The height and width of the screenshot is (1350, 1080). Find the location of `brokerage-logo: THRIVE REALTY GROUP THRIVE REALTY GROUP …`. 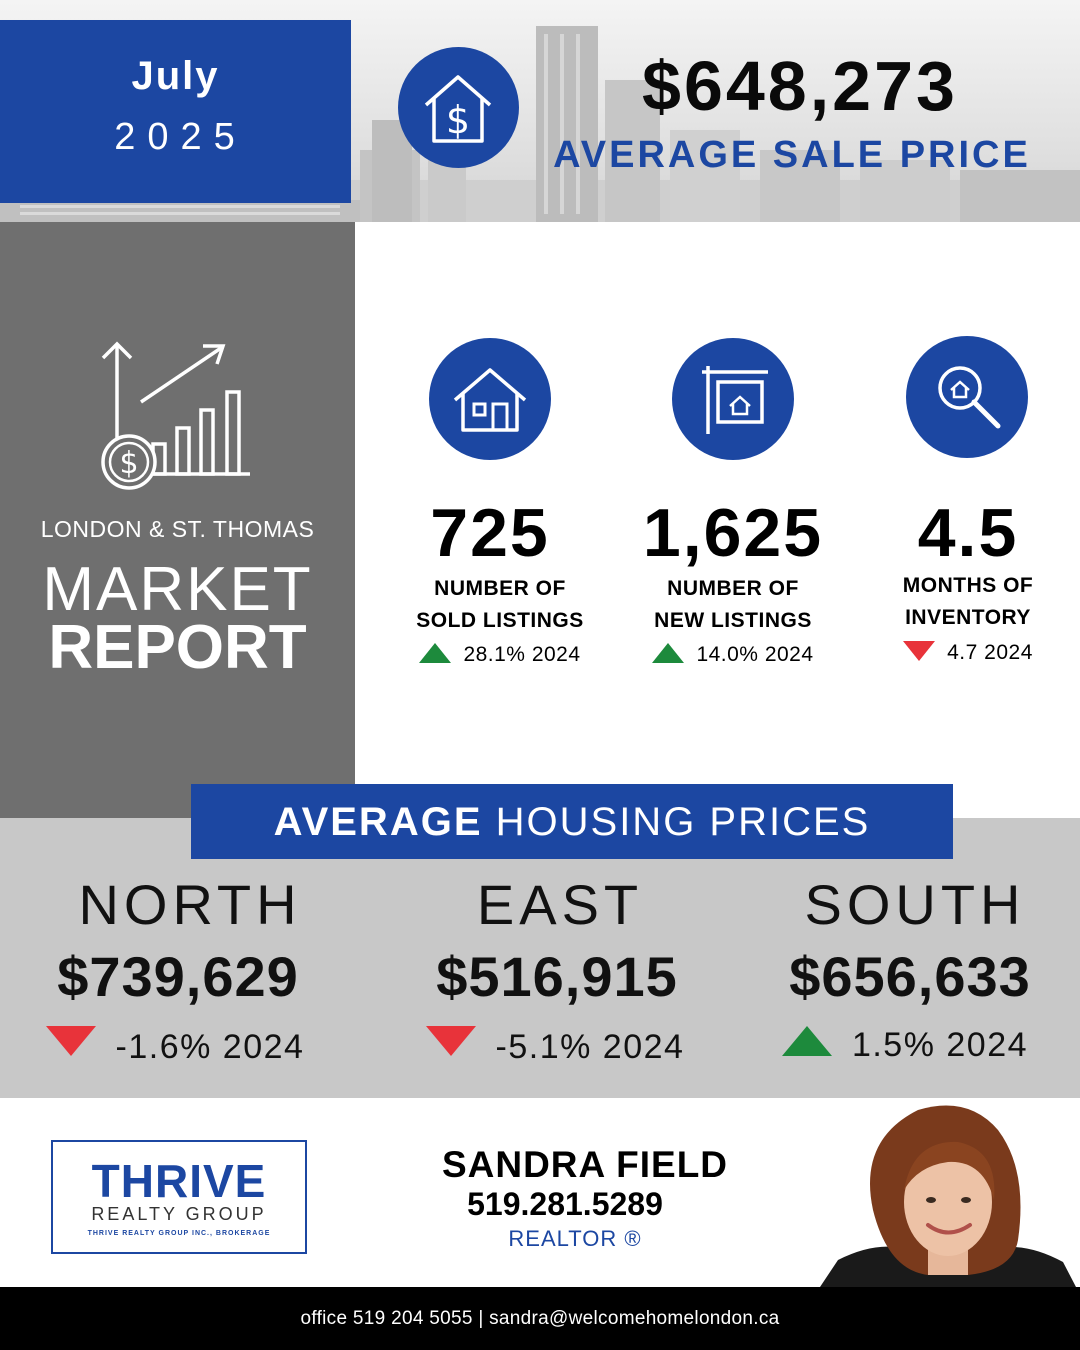

brokerage-logo: THRIVE REALTY GROUP THRIVE REALTY GROUP … is located at coordinates (179, 1197).